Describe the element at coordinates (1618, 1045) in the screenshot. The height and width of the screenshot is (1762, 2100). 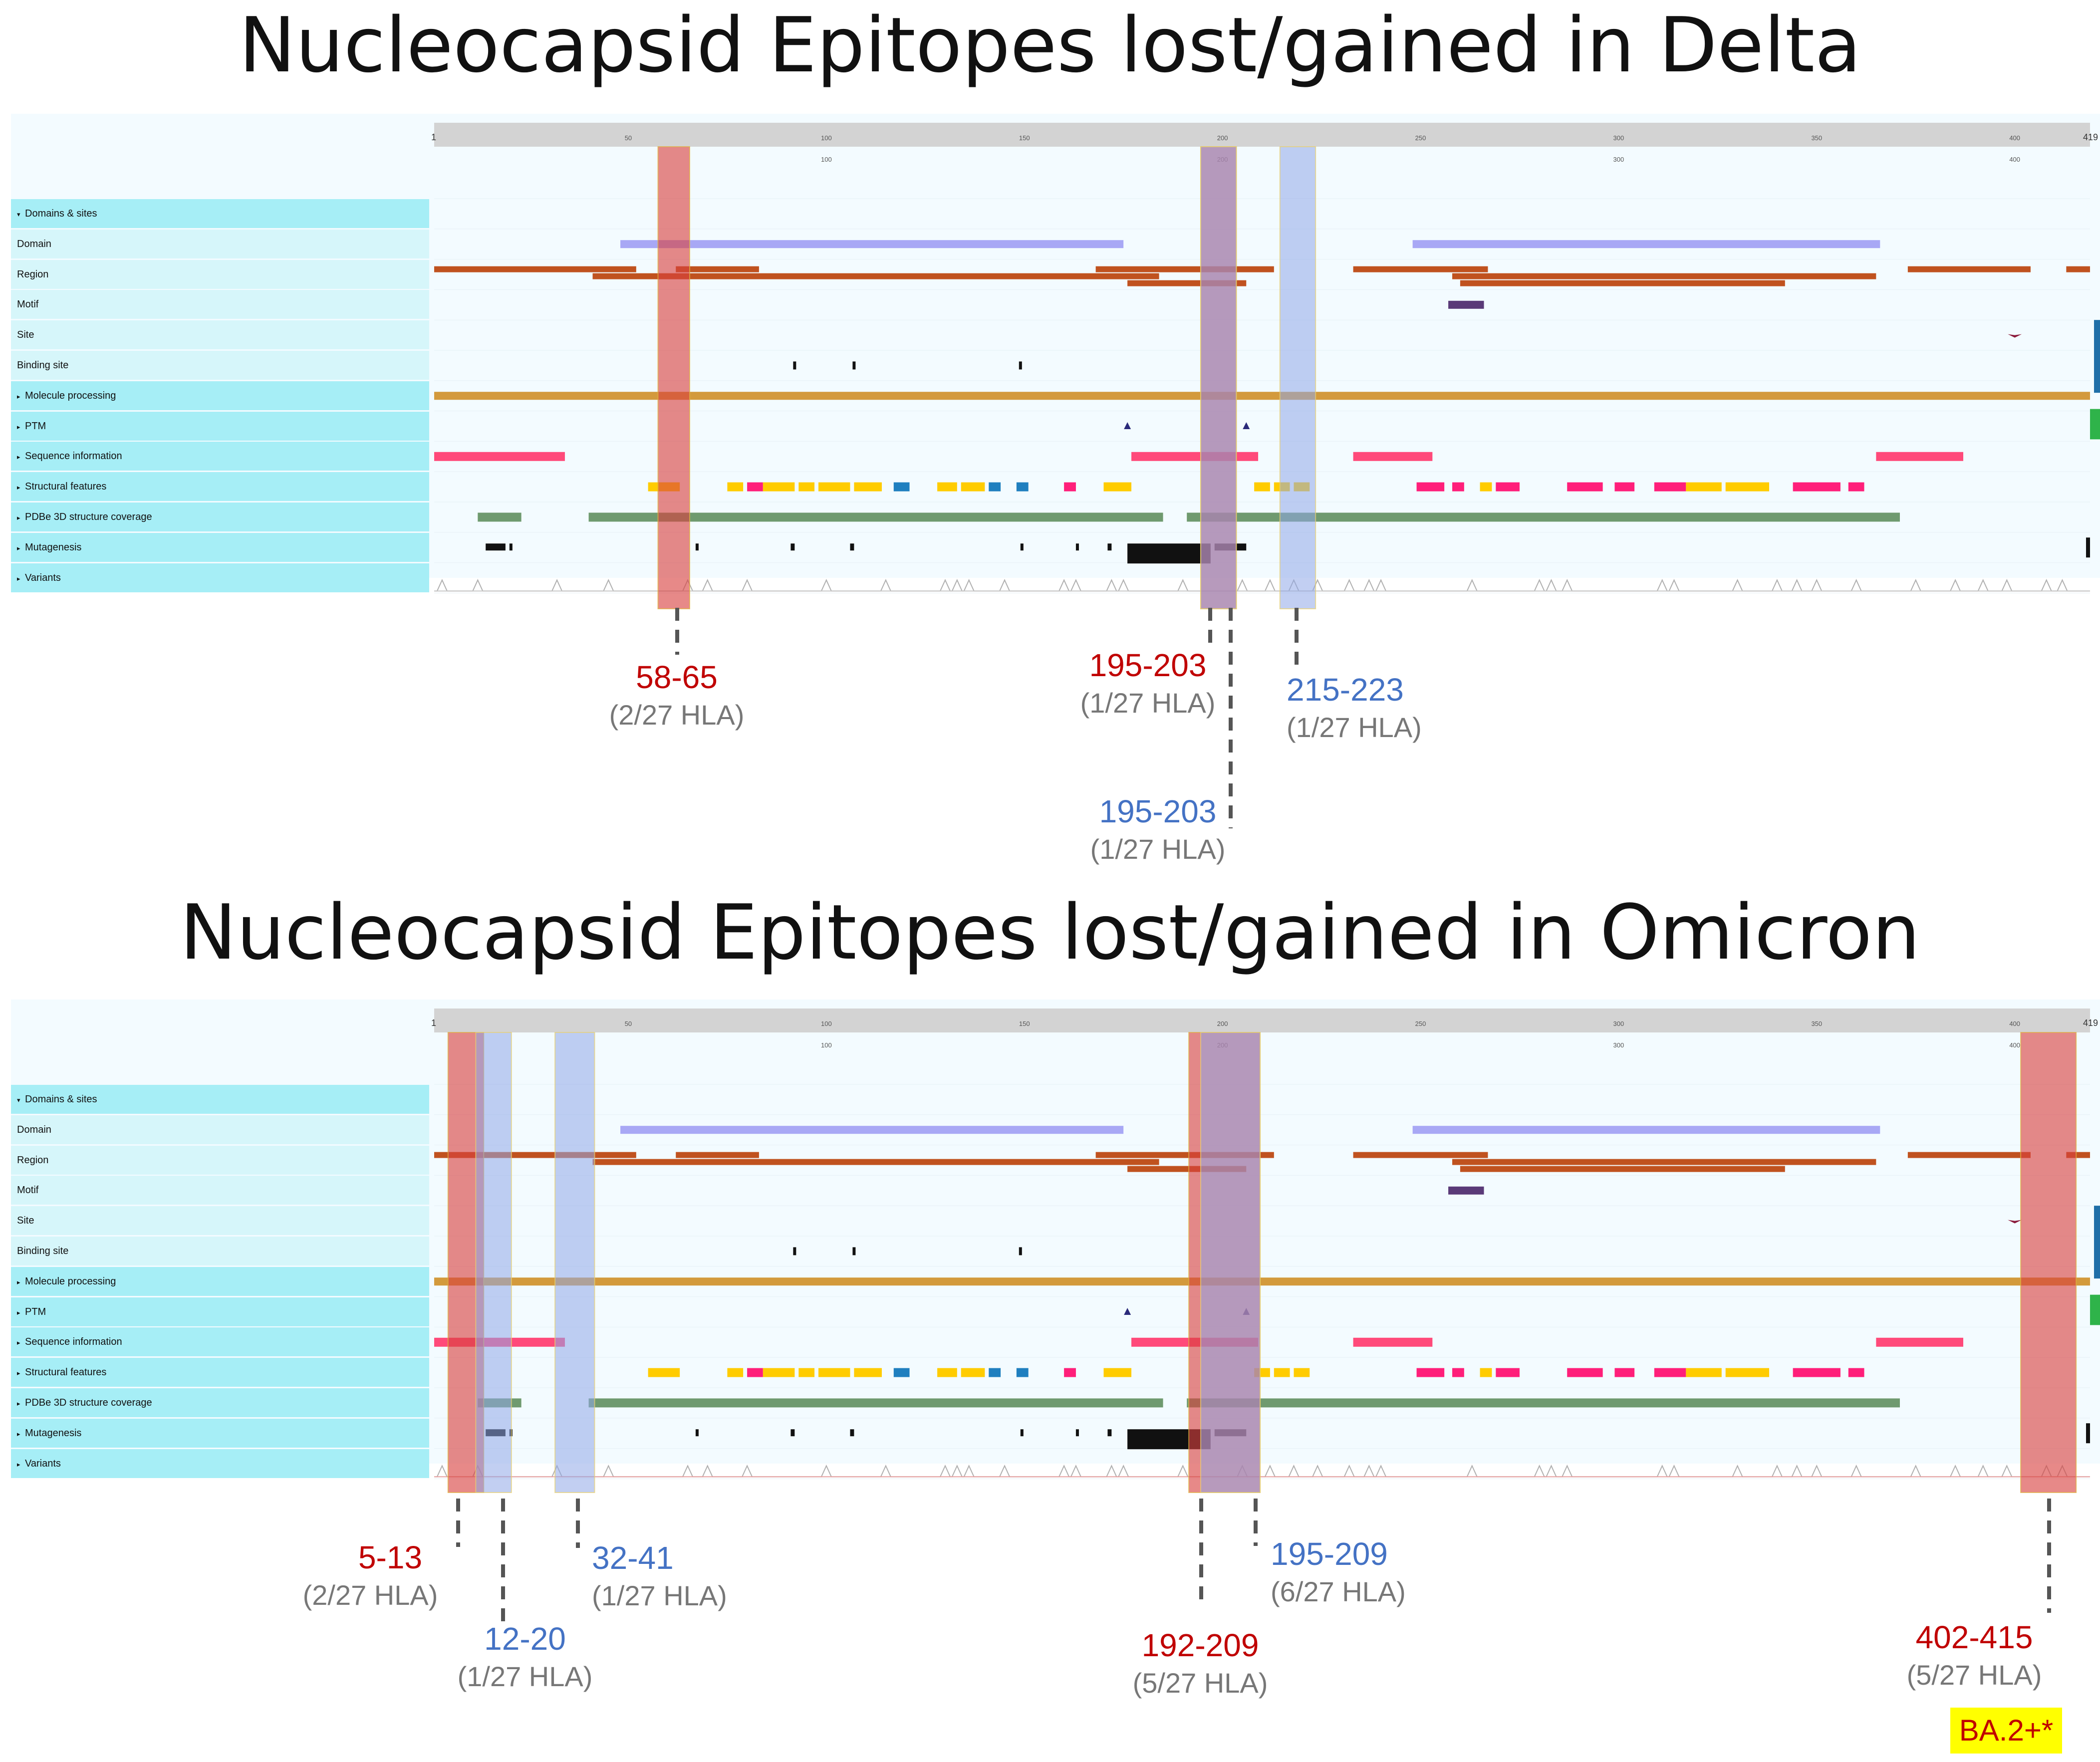
I see `axis-tick-label: 300` at that location.